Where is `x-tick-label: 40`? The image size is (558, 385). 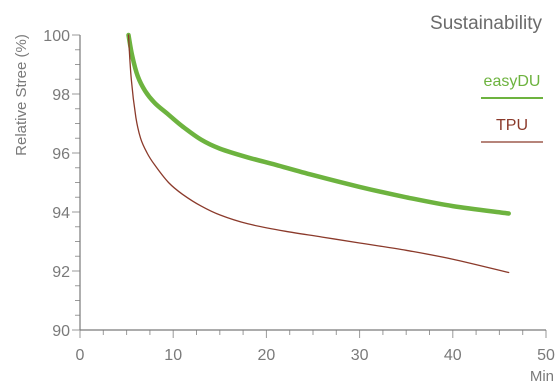
x-tick-label: 40 is located at coordinates (453, 355).